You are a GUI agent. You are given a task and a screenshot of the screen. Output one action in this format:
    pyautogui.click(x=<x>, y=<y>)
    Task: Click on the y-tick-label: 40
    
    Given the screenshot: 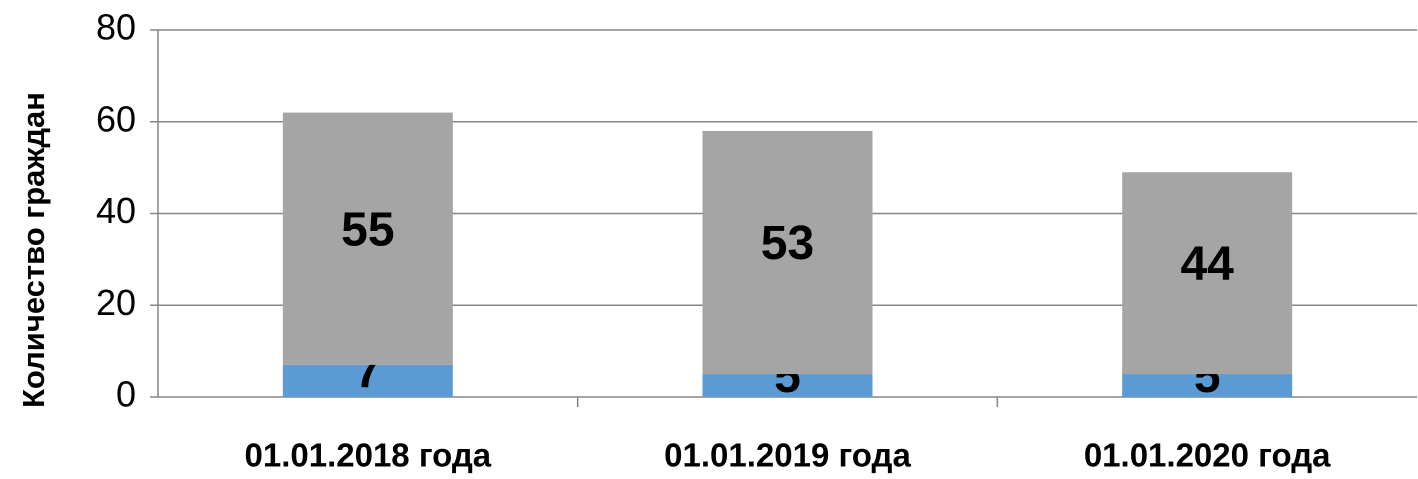 What is the action you would take?
    pyautogui.click(x=116, y=210)
    